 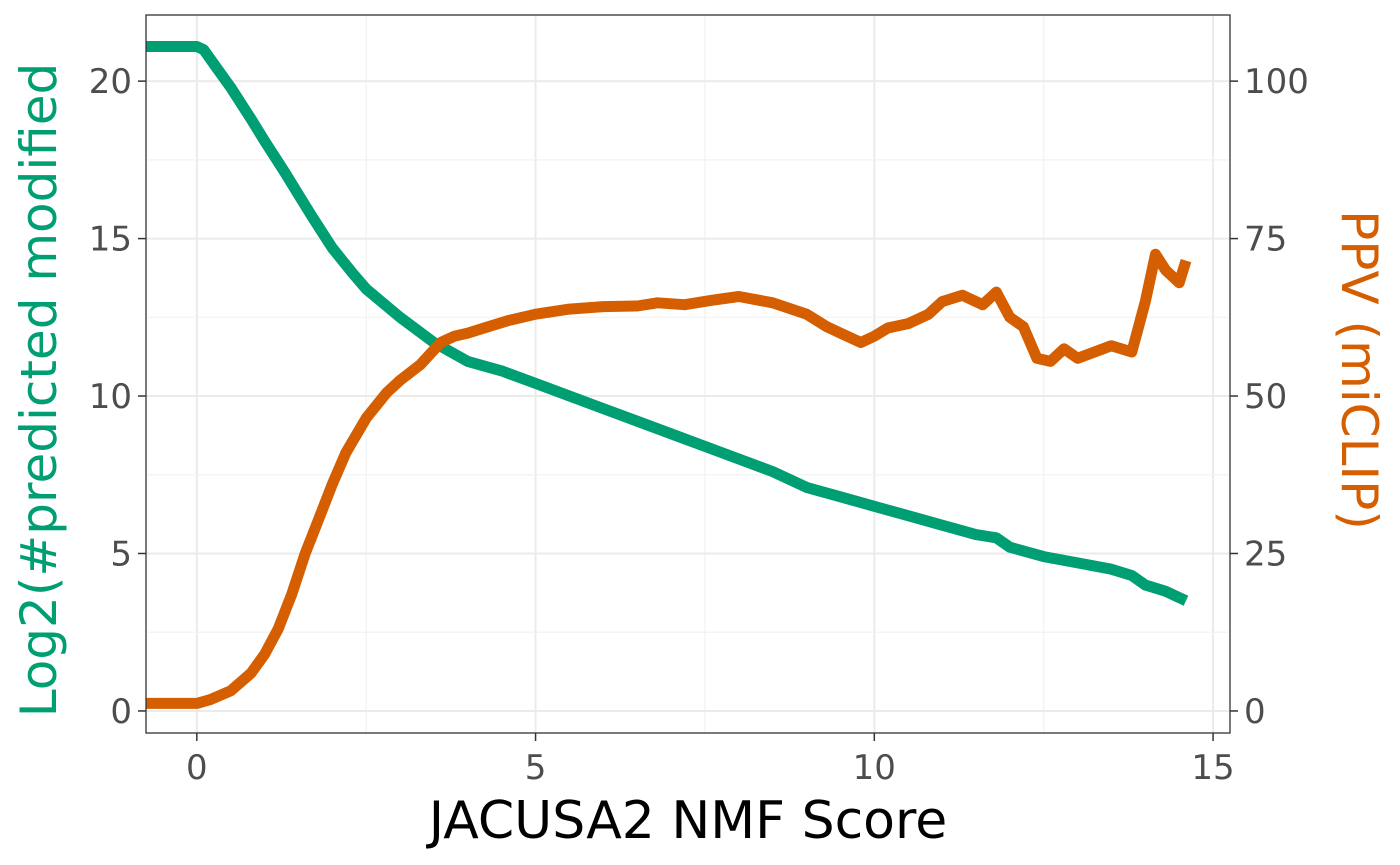 I want to click on y-tick-label: 15, so click(x=110, y=240).